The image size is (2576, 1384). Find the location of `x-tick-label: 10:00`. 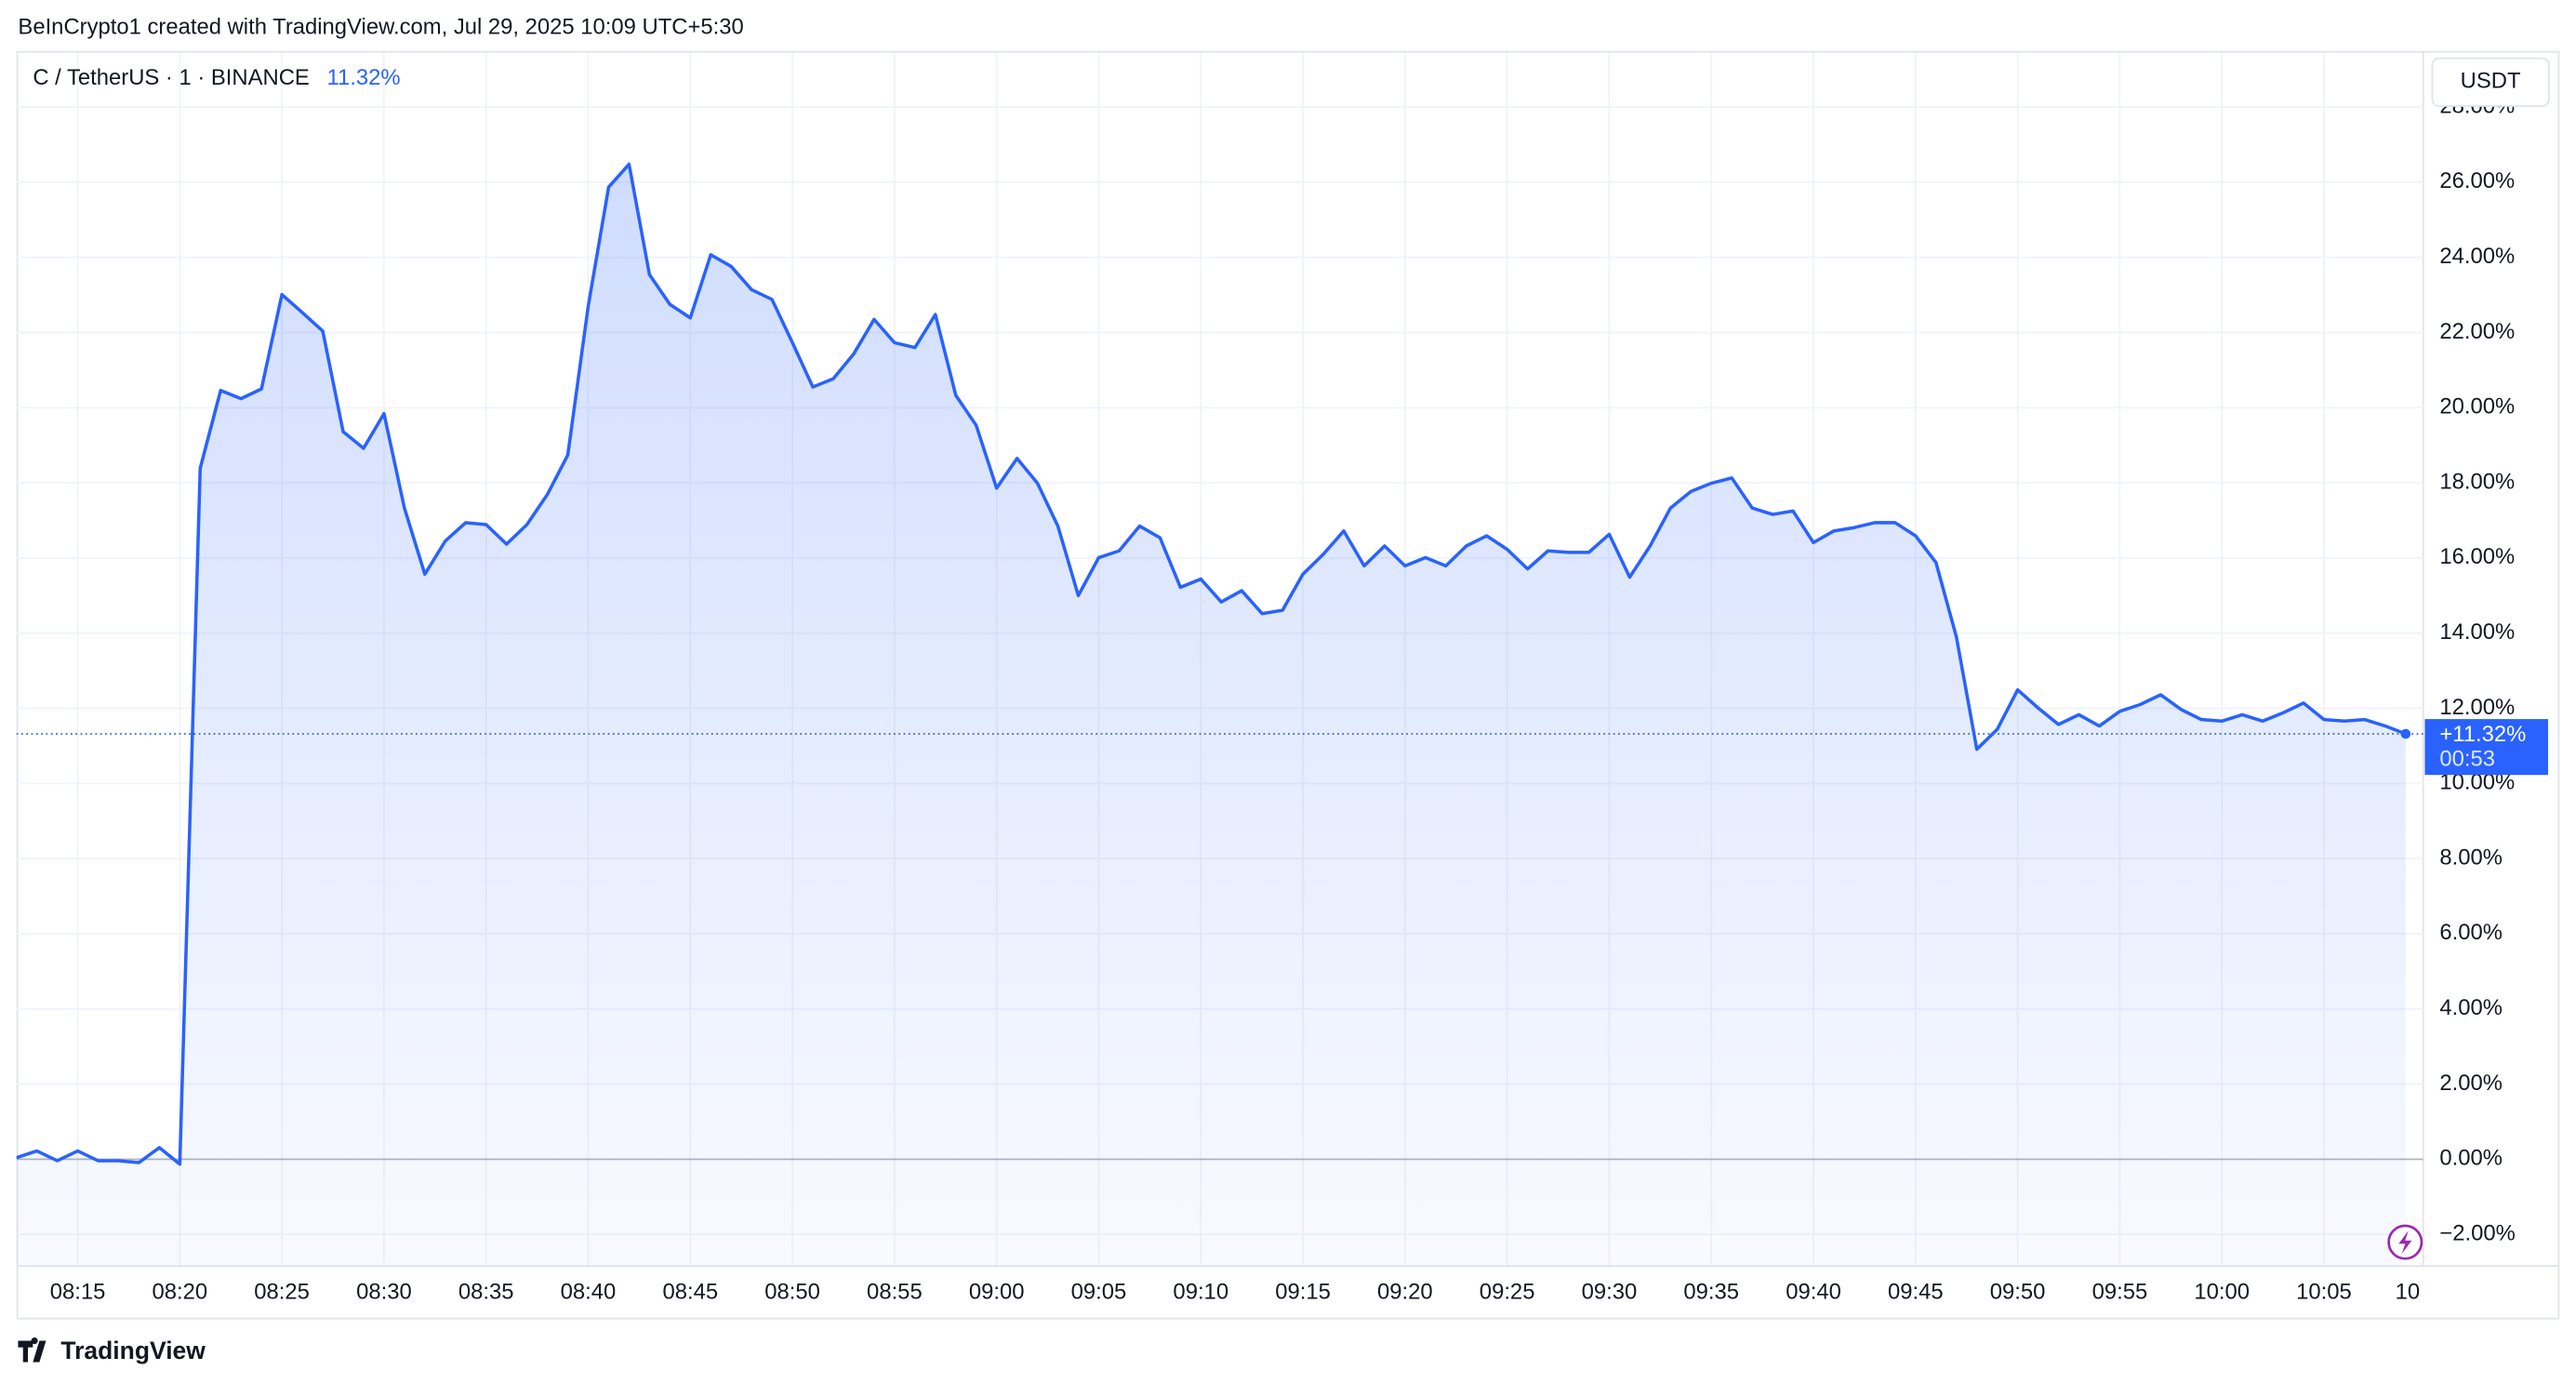

x-tick-label: 10:00 is located at coordinates (2222, 1292).